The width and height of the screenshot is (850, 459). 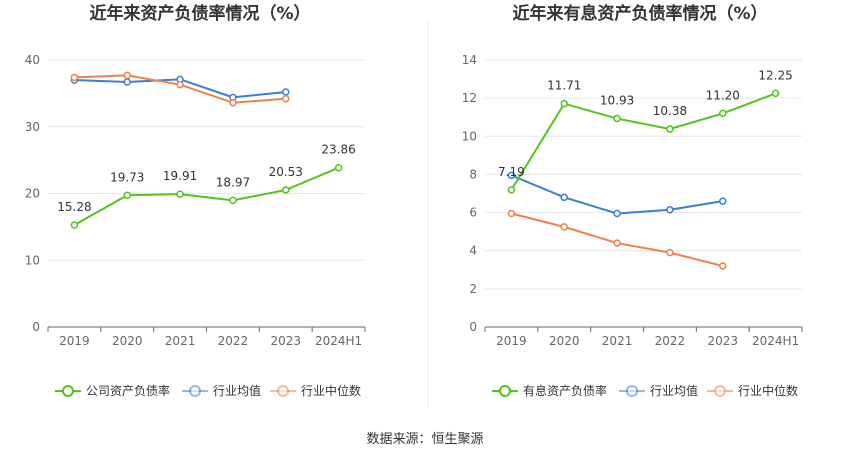 What do you see at coordinates (723, 95) in the screenshot?
I see `data-label: 11.20` at bounding box center [723, 95].